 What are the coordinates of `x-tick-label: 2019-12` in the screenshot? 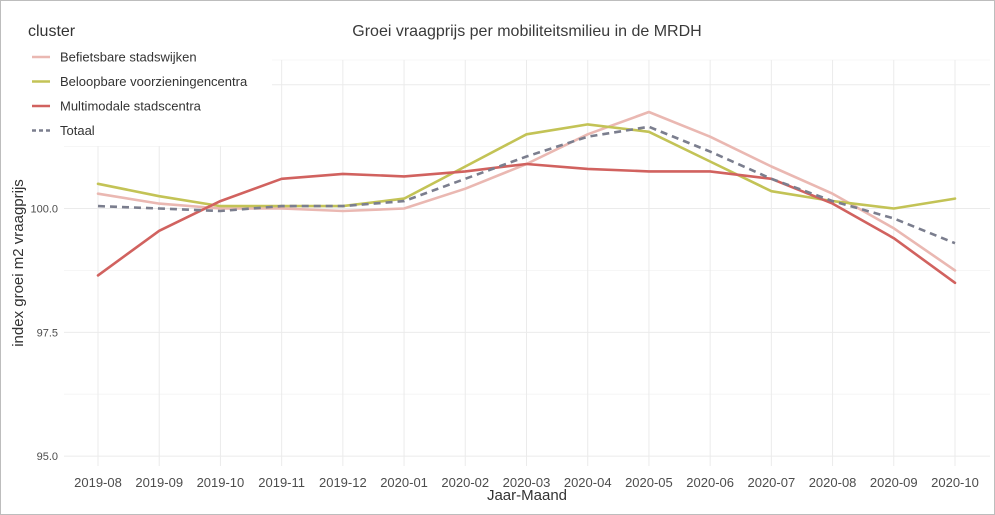 It's located at (343, 482).